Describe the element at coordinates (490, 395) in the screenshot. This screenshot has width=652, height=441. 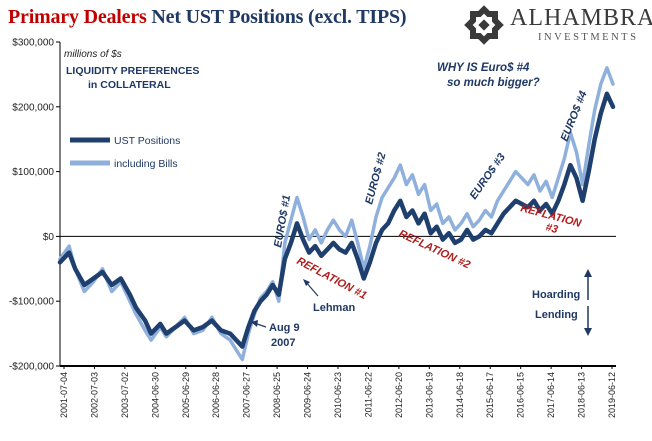
I see `x-tick-label-14: 2015-06-17` at that location.